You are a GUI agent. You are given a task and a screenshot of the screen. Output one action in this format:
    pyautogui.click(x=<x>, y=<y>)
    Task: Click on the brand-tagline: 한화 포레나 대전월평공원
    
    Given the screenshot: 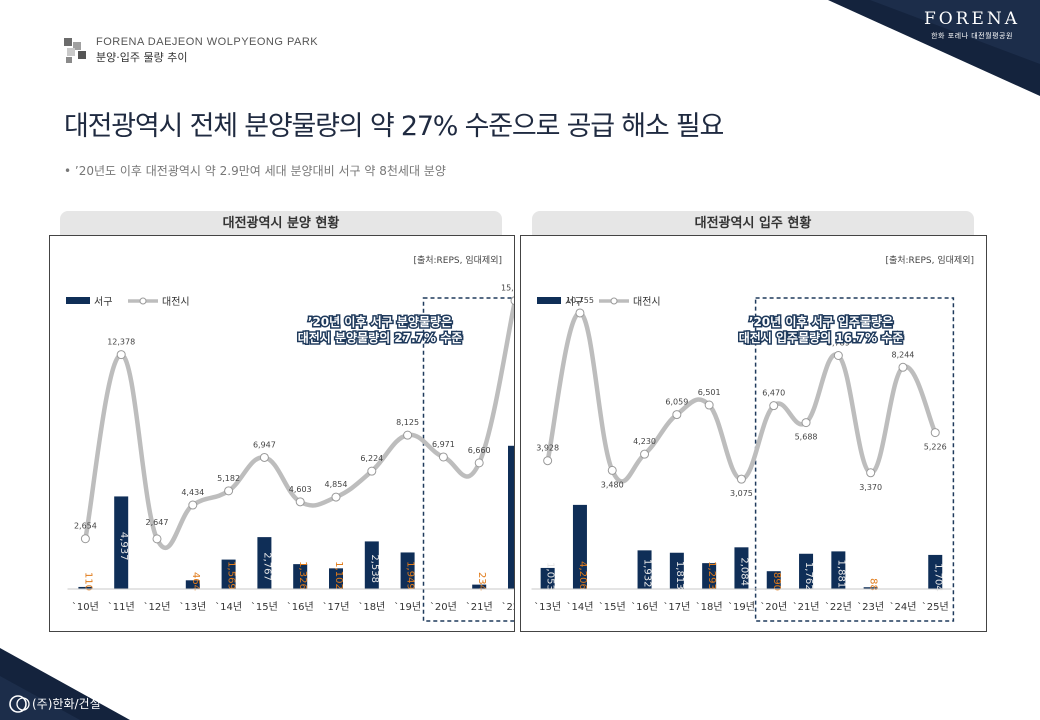 What is the action you would take?
    pyautogui.click(x=972, y=36)
    